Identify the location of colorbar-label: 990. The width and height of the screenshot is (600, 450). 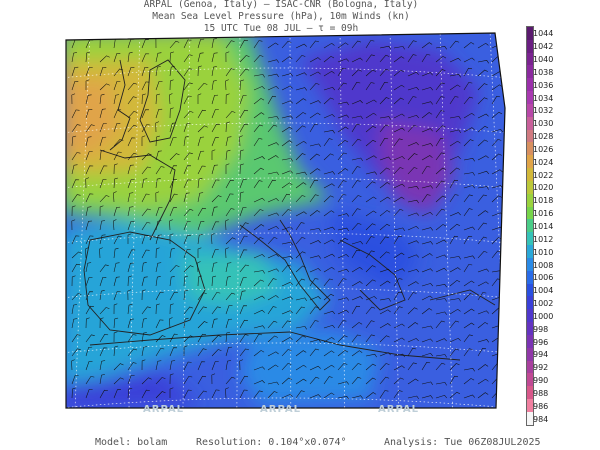
(541, 381).